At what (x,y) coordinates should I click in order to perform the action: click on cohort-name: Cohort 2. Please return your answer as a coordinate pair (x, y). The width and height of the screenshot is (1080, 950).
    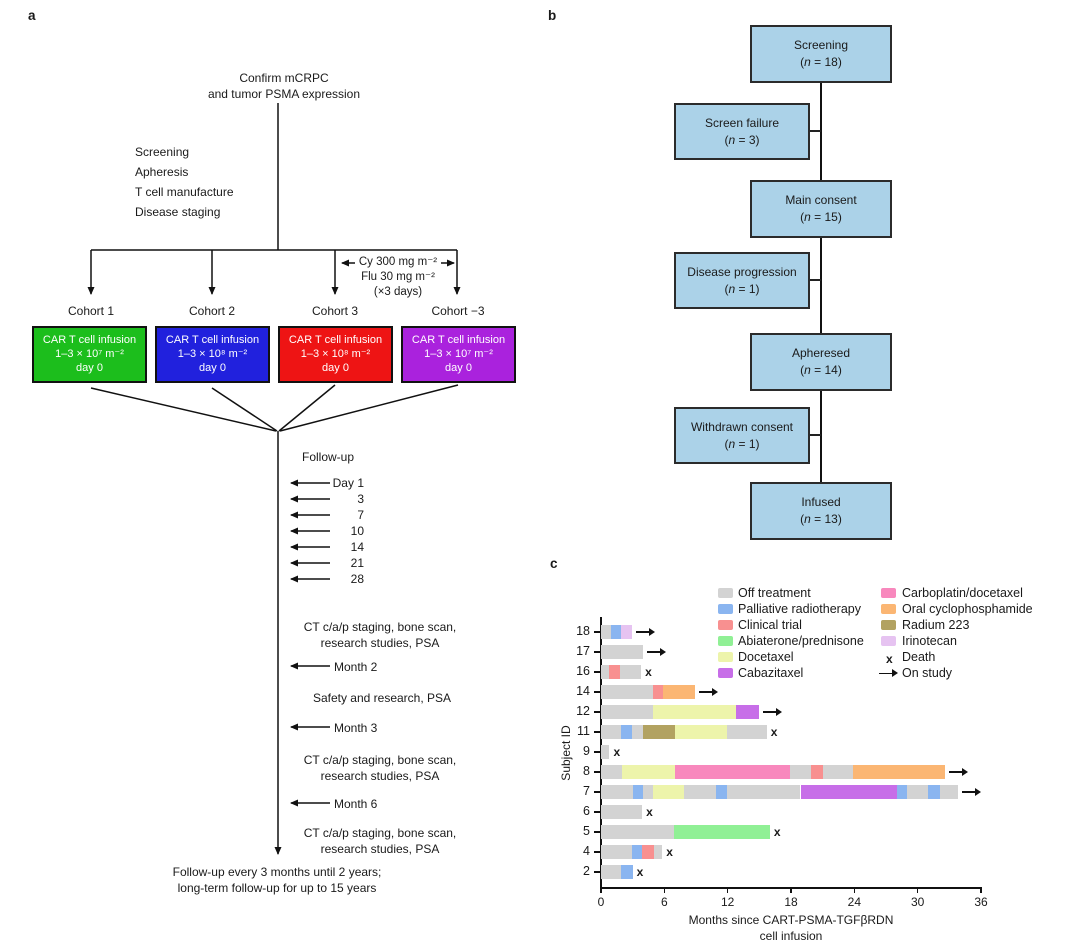
    Looking at the image, I should click on (212, 311).